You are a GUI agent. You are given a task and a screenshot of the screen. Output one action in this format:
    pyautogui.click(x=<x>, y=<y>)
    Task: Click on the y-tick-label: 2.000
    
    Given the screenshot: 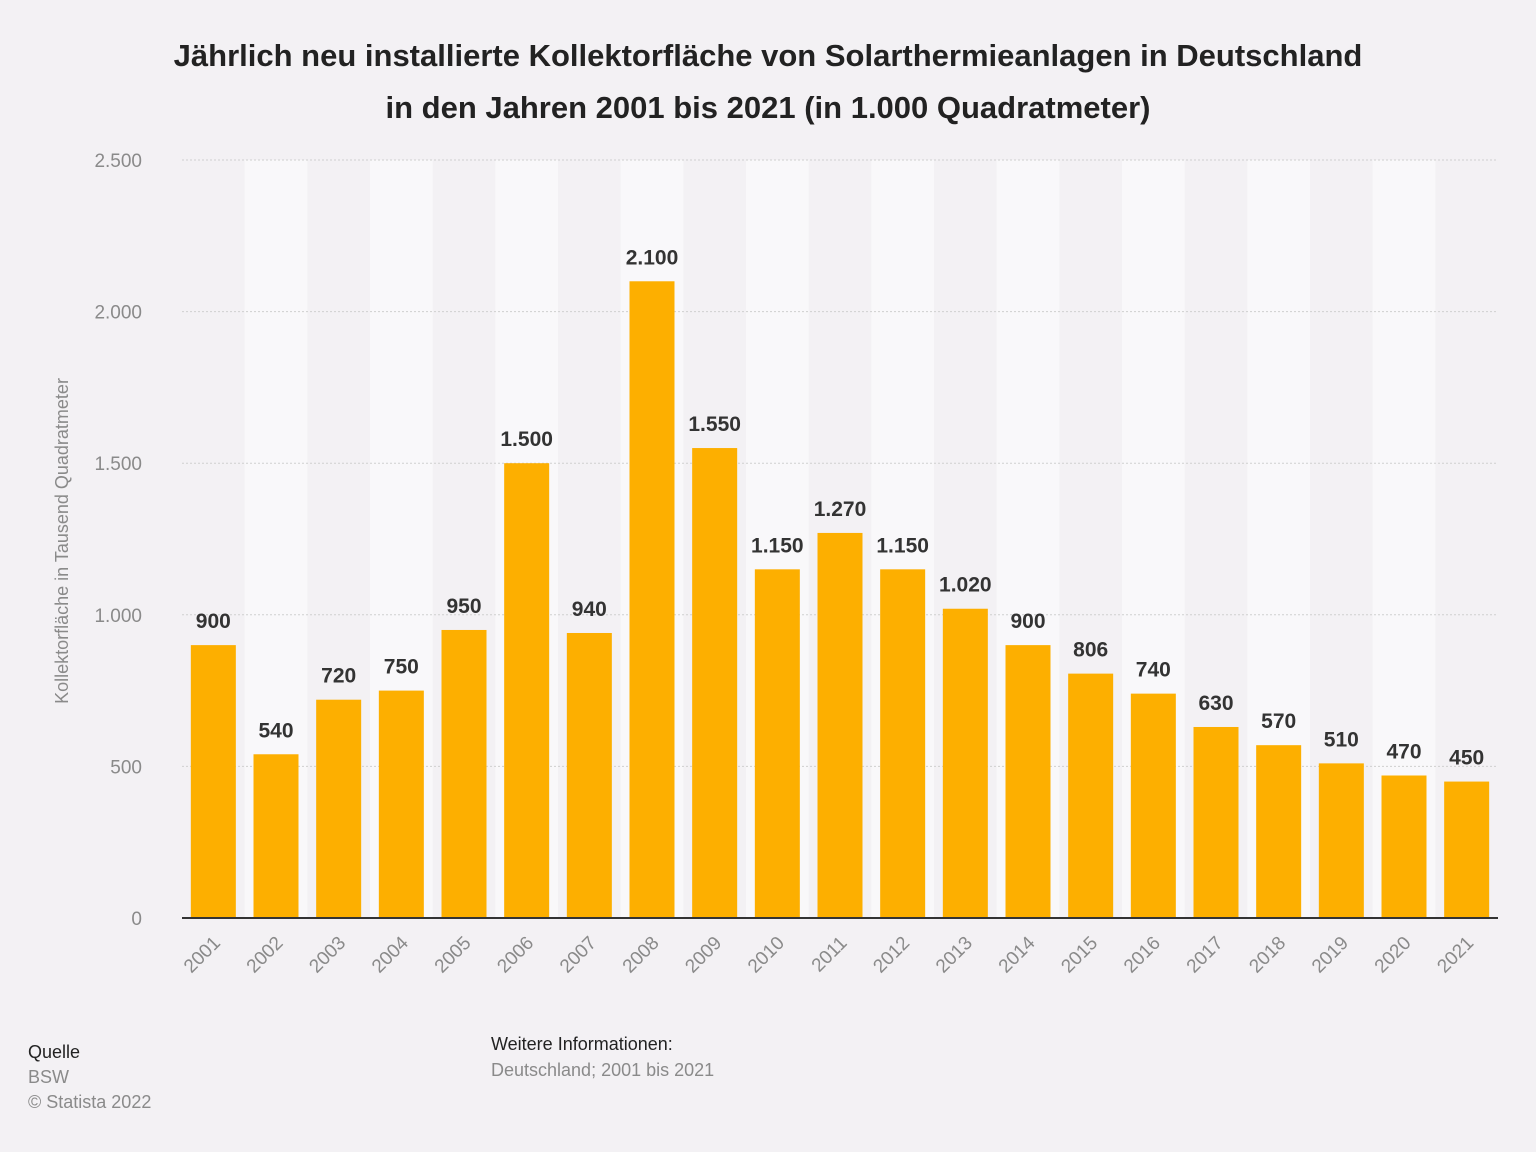 What is the action you would take?
    pyautogui.click(x=118, y=313)
    